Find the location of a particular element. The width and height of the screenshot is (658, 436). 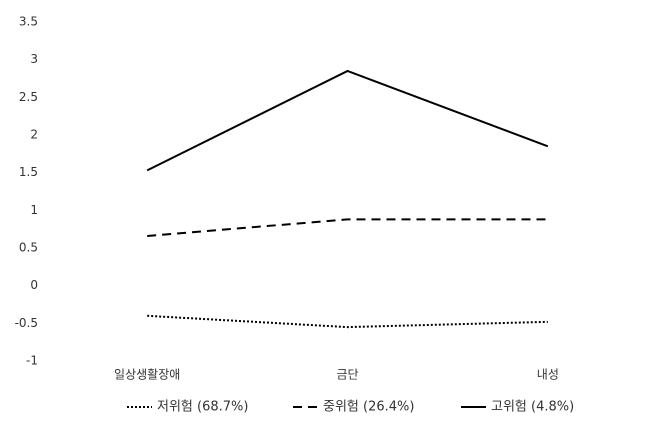

y-tick-label: 3.5 is located at coordinates (28, 22).